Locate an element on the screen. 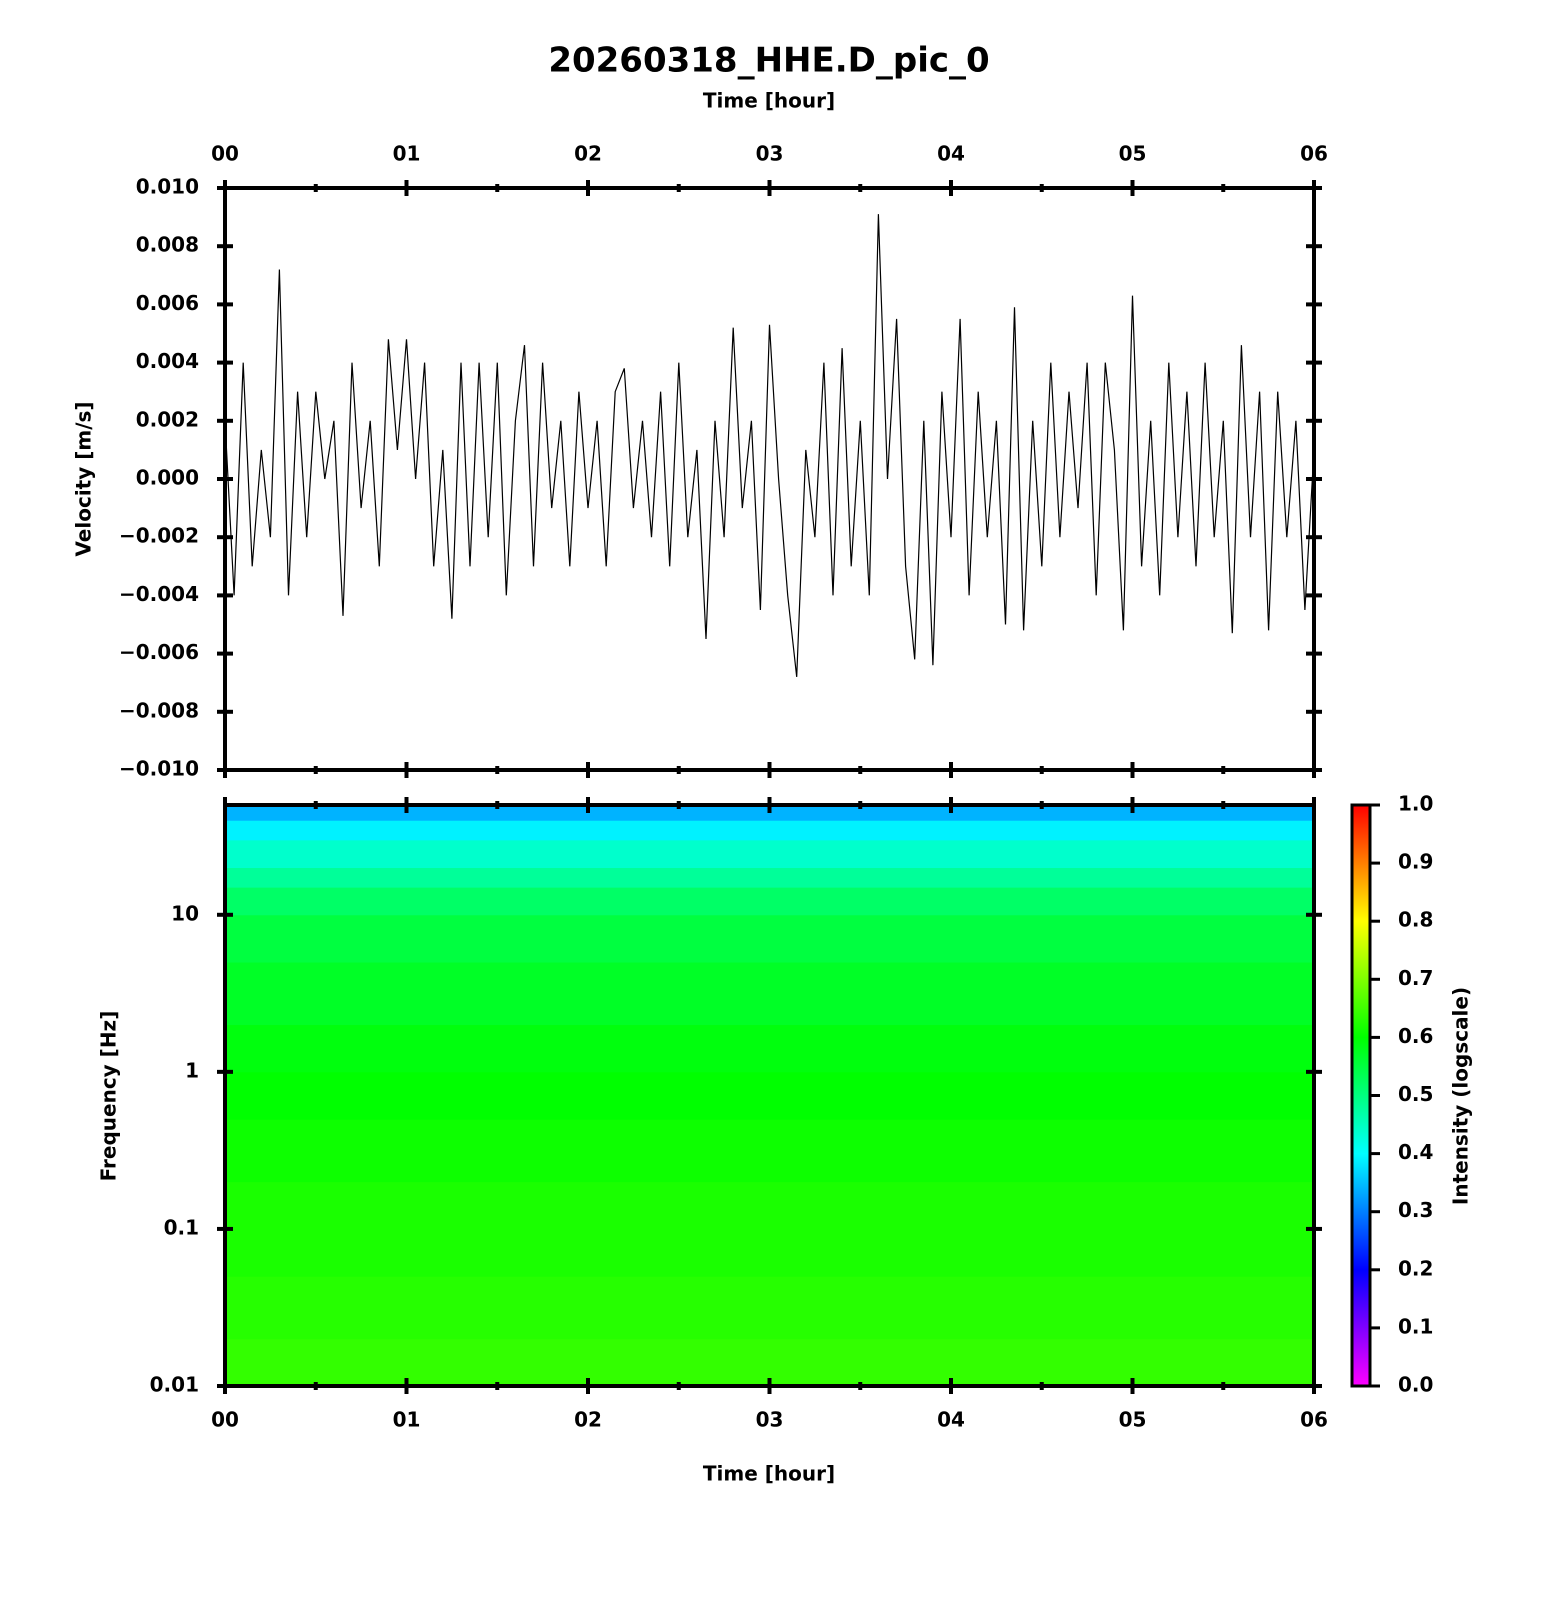 This screenshot has height=1604, width=1556. y-tick-label: 0.006 is located at coordinates (167, 303).